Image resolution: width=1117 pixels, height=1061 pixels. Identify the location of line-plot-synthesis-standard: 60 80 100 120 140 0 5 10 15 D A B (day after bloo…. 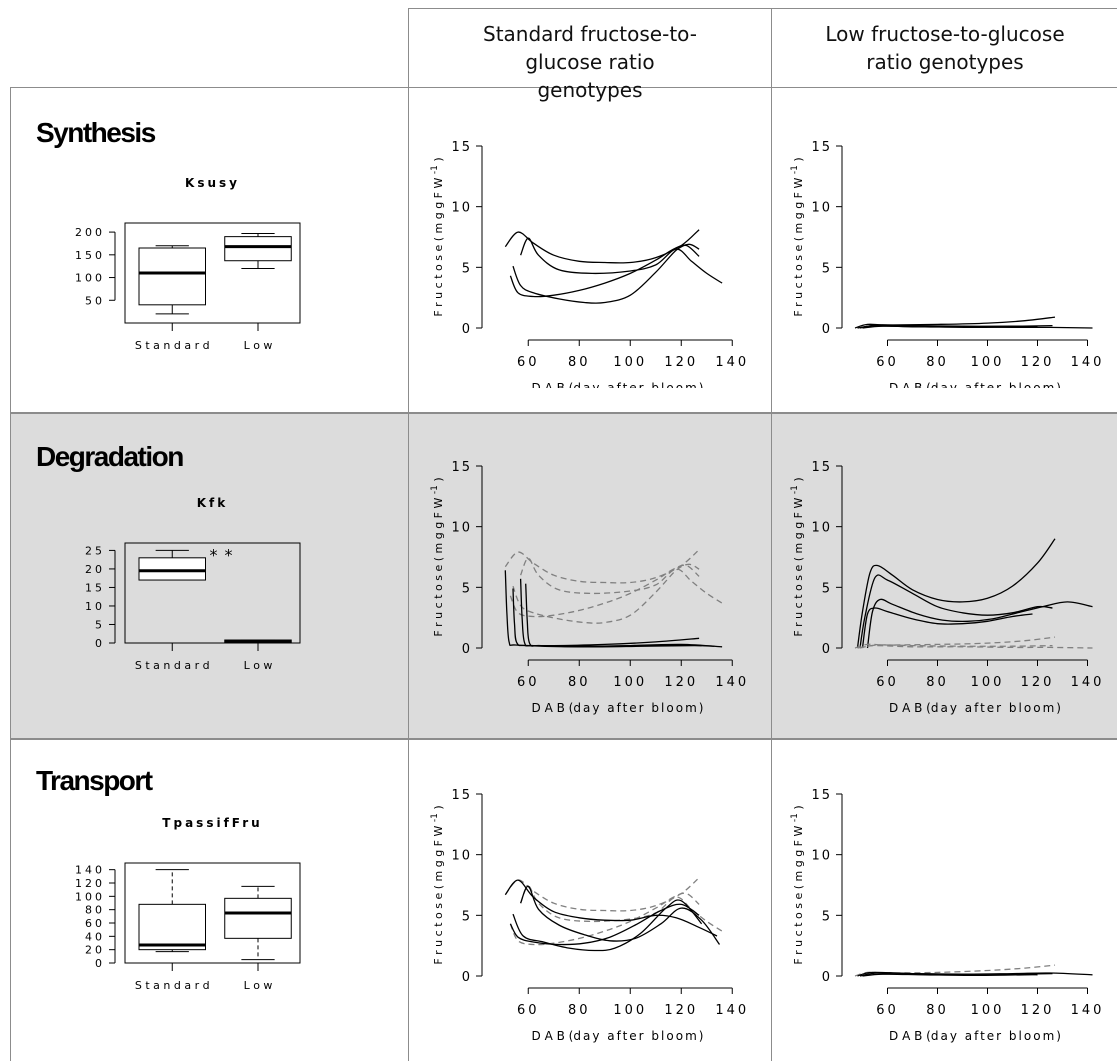
(589, 264).